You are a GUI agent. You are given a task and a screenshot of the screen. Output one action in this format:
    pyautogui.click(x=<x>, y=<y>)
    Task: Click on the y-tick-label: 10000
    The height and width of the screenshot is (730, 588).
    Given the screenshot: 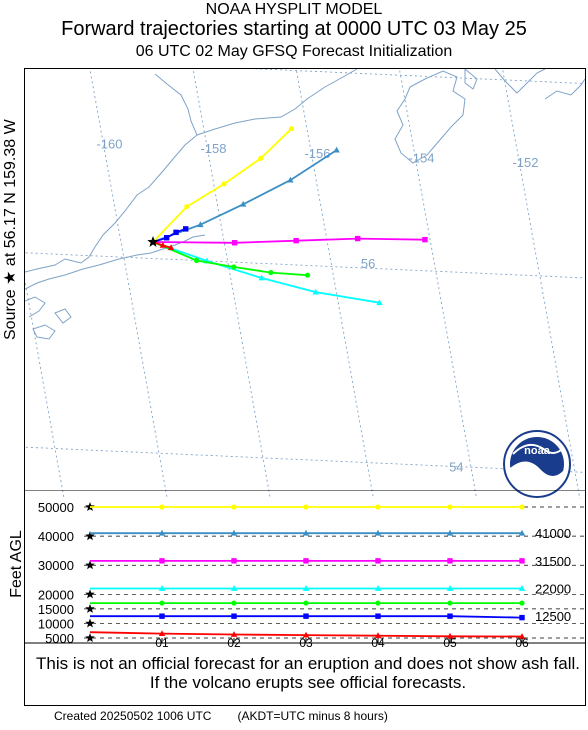 What is the action you would take?
    pyautogui.click(x=56, y=623)
    